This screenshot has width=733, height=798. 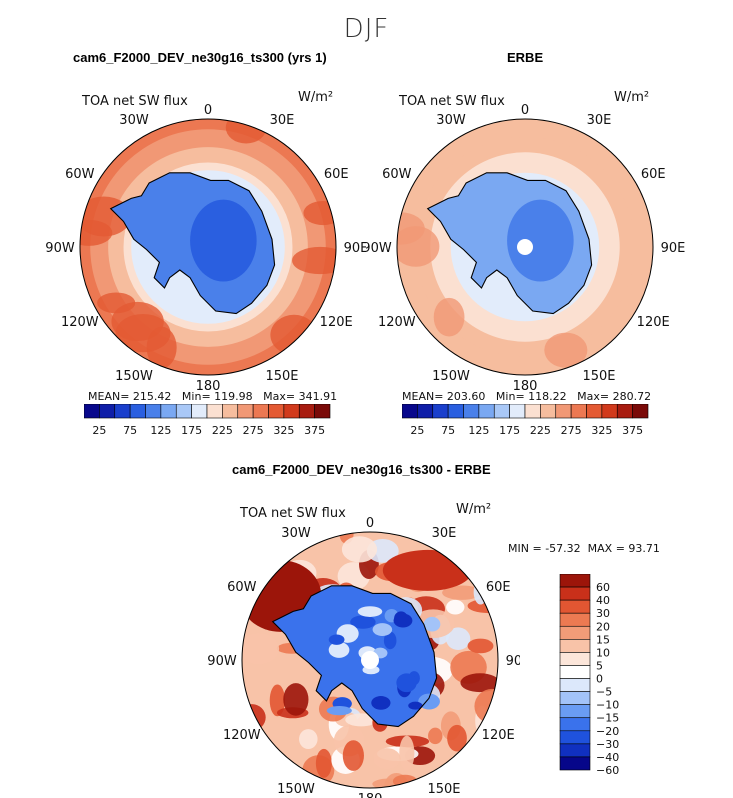 What do you see at coordinates (584, 548) in the screenshot?
I see `stats-line: MIN = -57.32 MAX = 93.71` at bounding box center [584, 548].